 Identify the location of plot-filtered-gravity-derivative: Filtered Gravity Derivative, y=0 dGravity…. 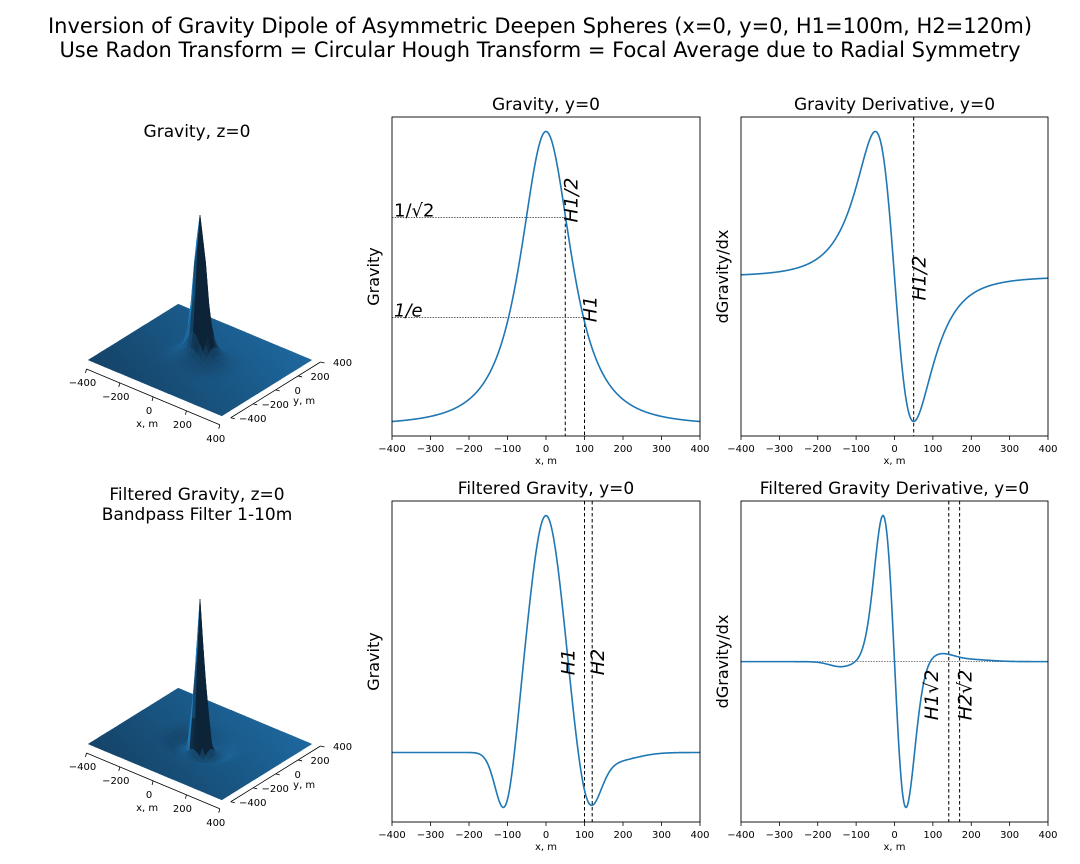
(885, 666).